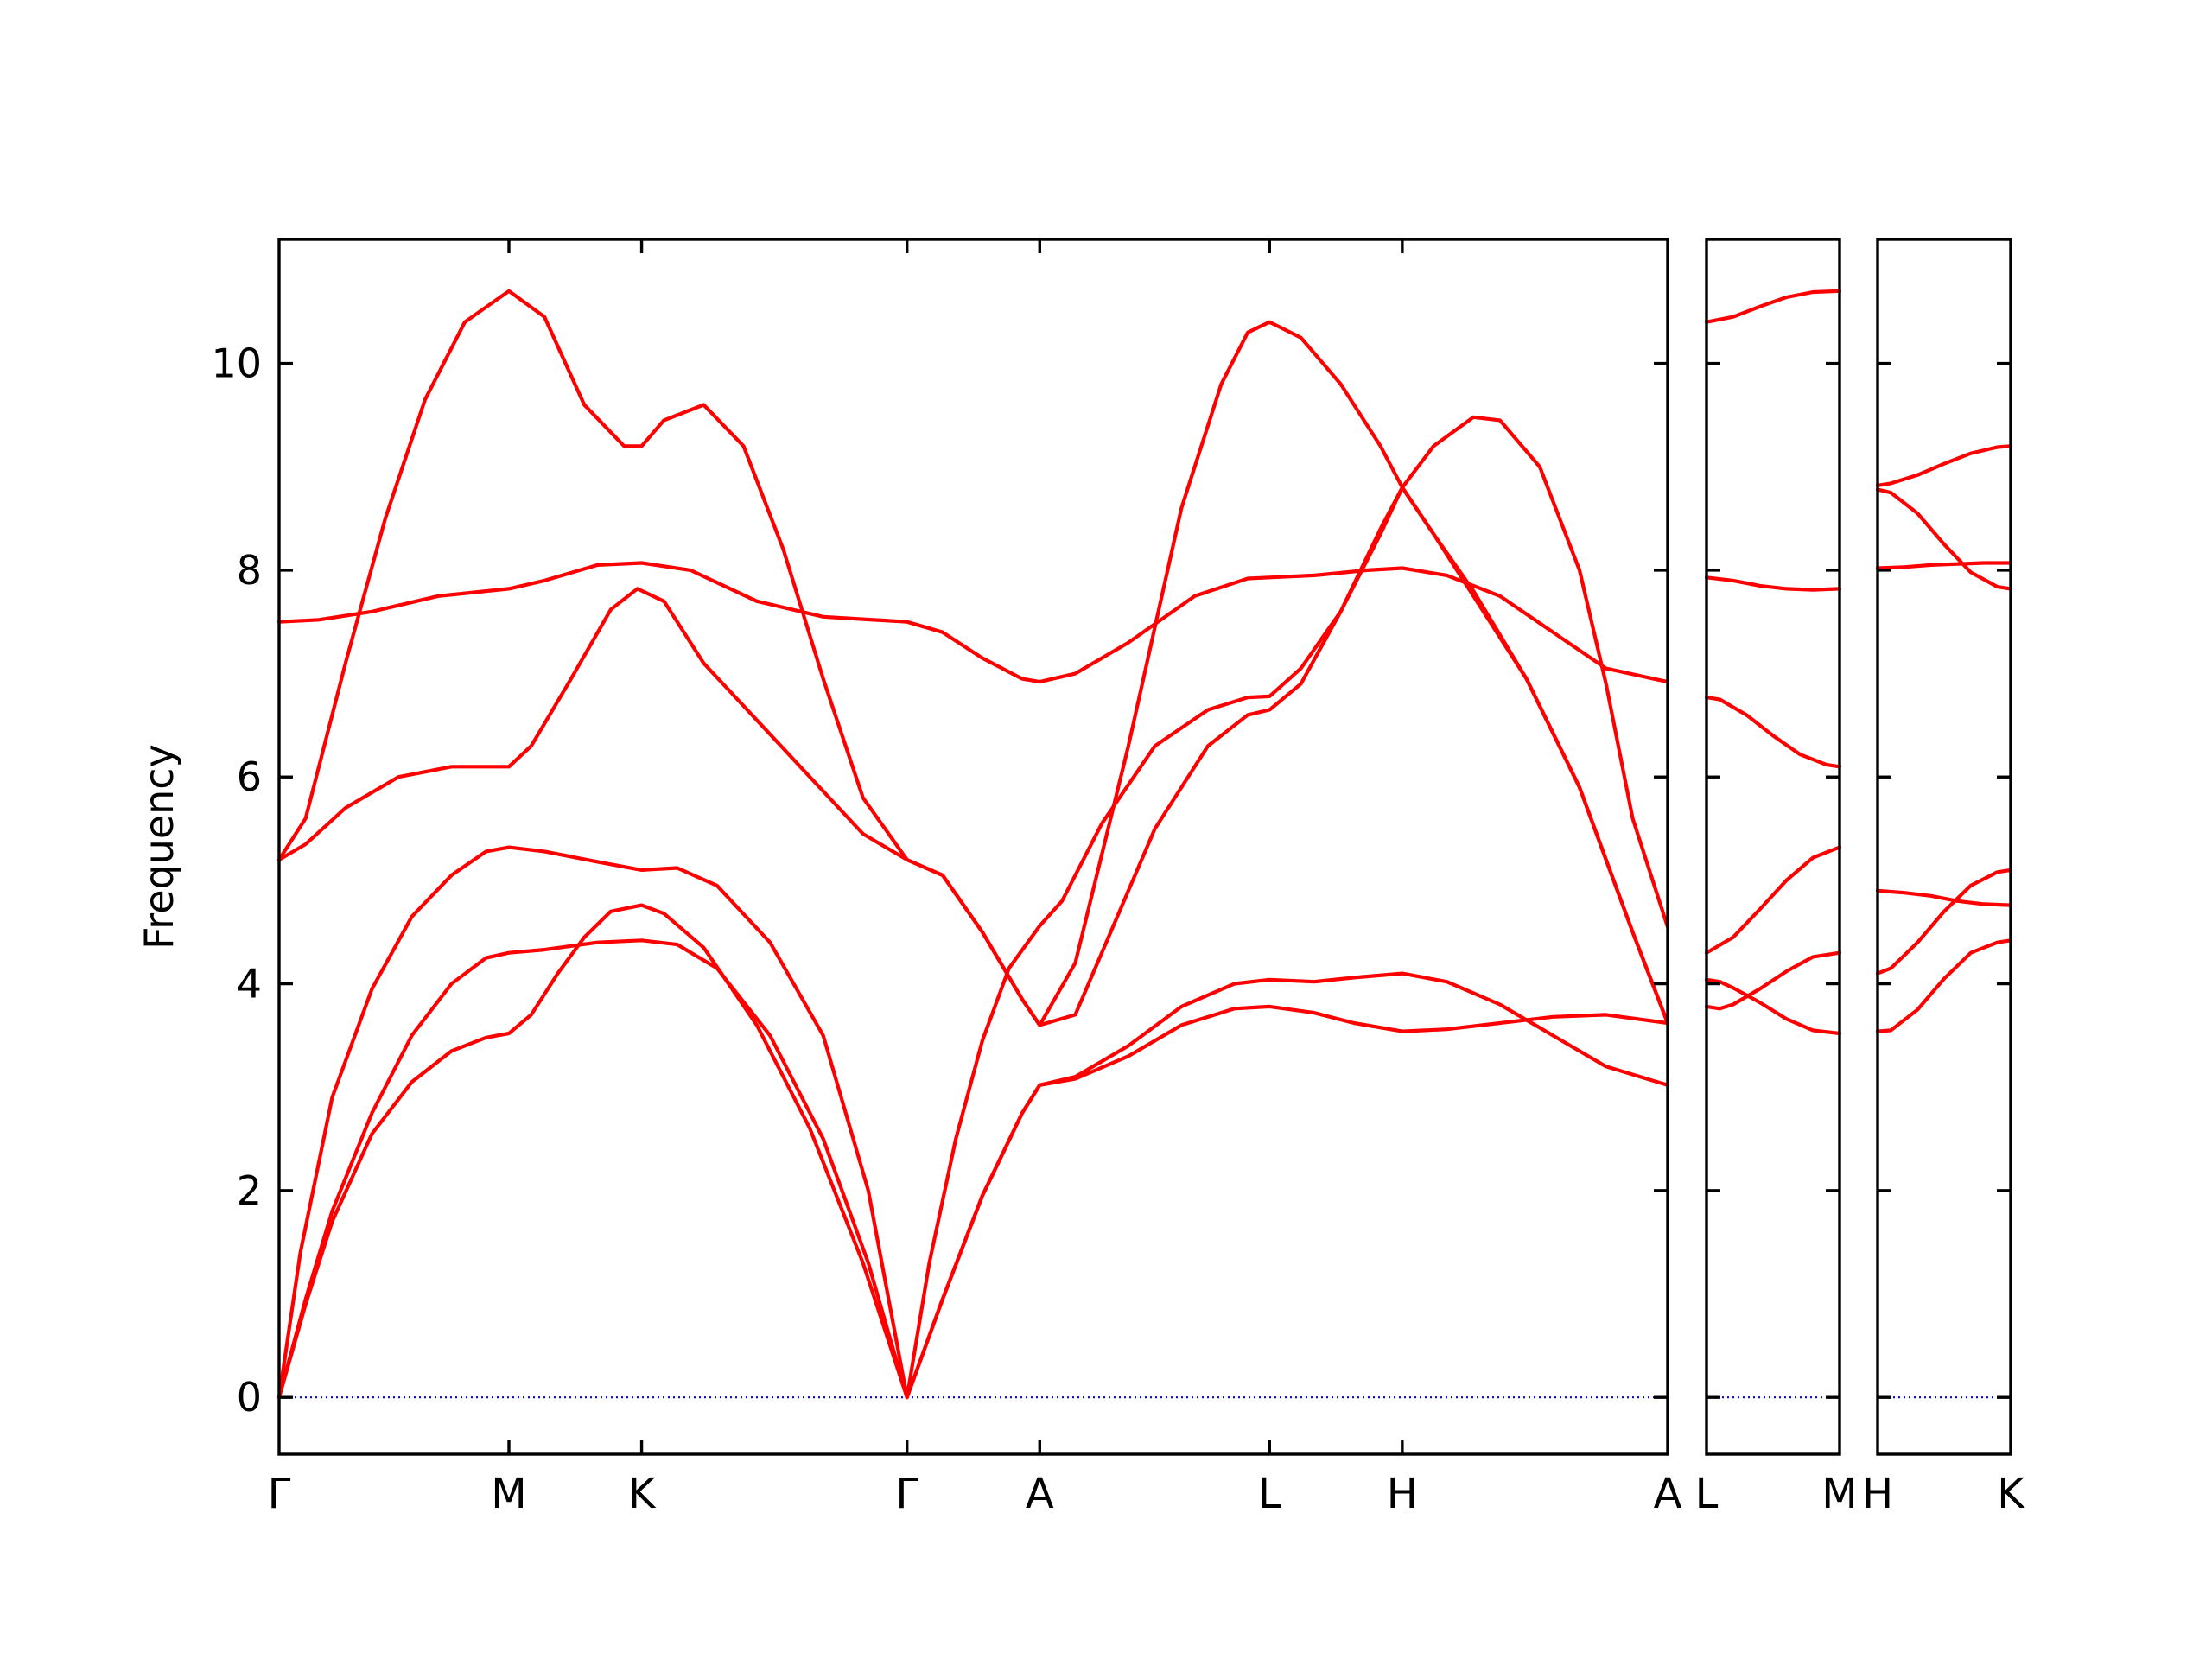 The height and width of the screenshot is (1659, 2212). Describe the element at coordinates (236, 880) in the screenshot. I see `y-tick-labels: 0 2 4 6 8 10` at that location.